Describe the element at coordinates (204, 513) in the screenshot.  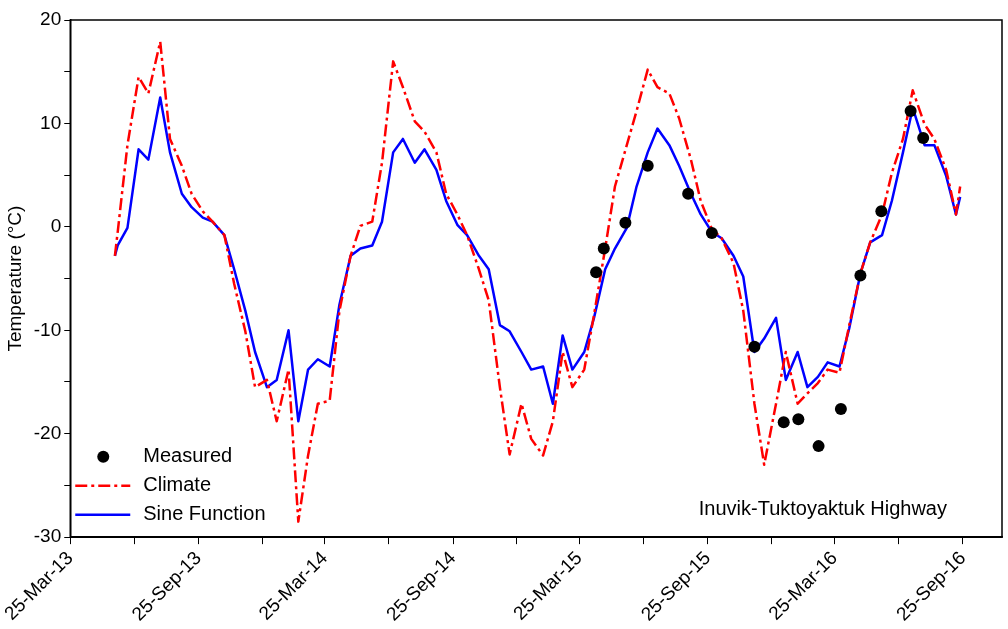
I see `legend-label: Sine Function` at that location.